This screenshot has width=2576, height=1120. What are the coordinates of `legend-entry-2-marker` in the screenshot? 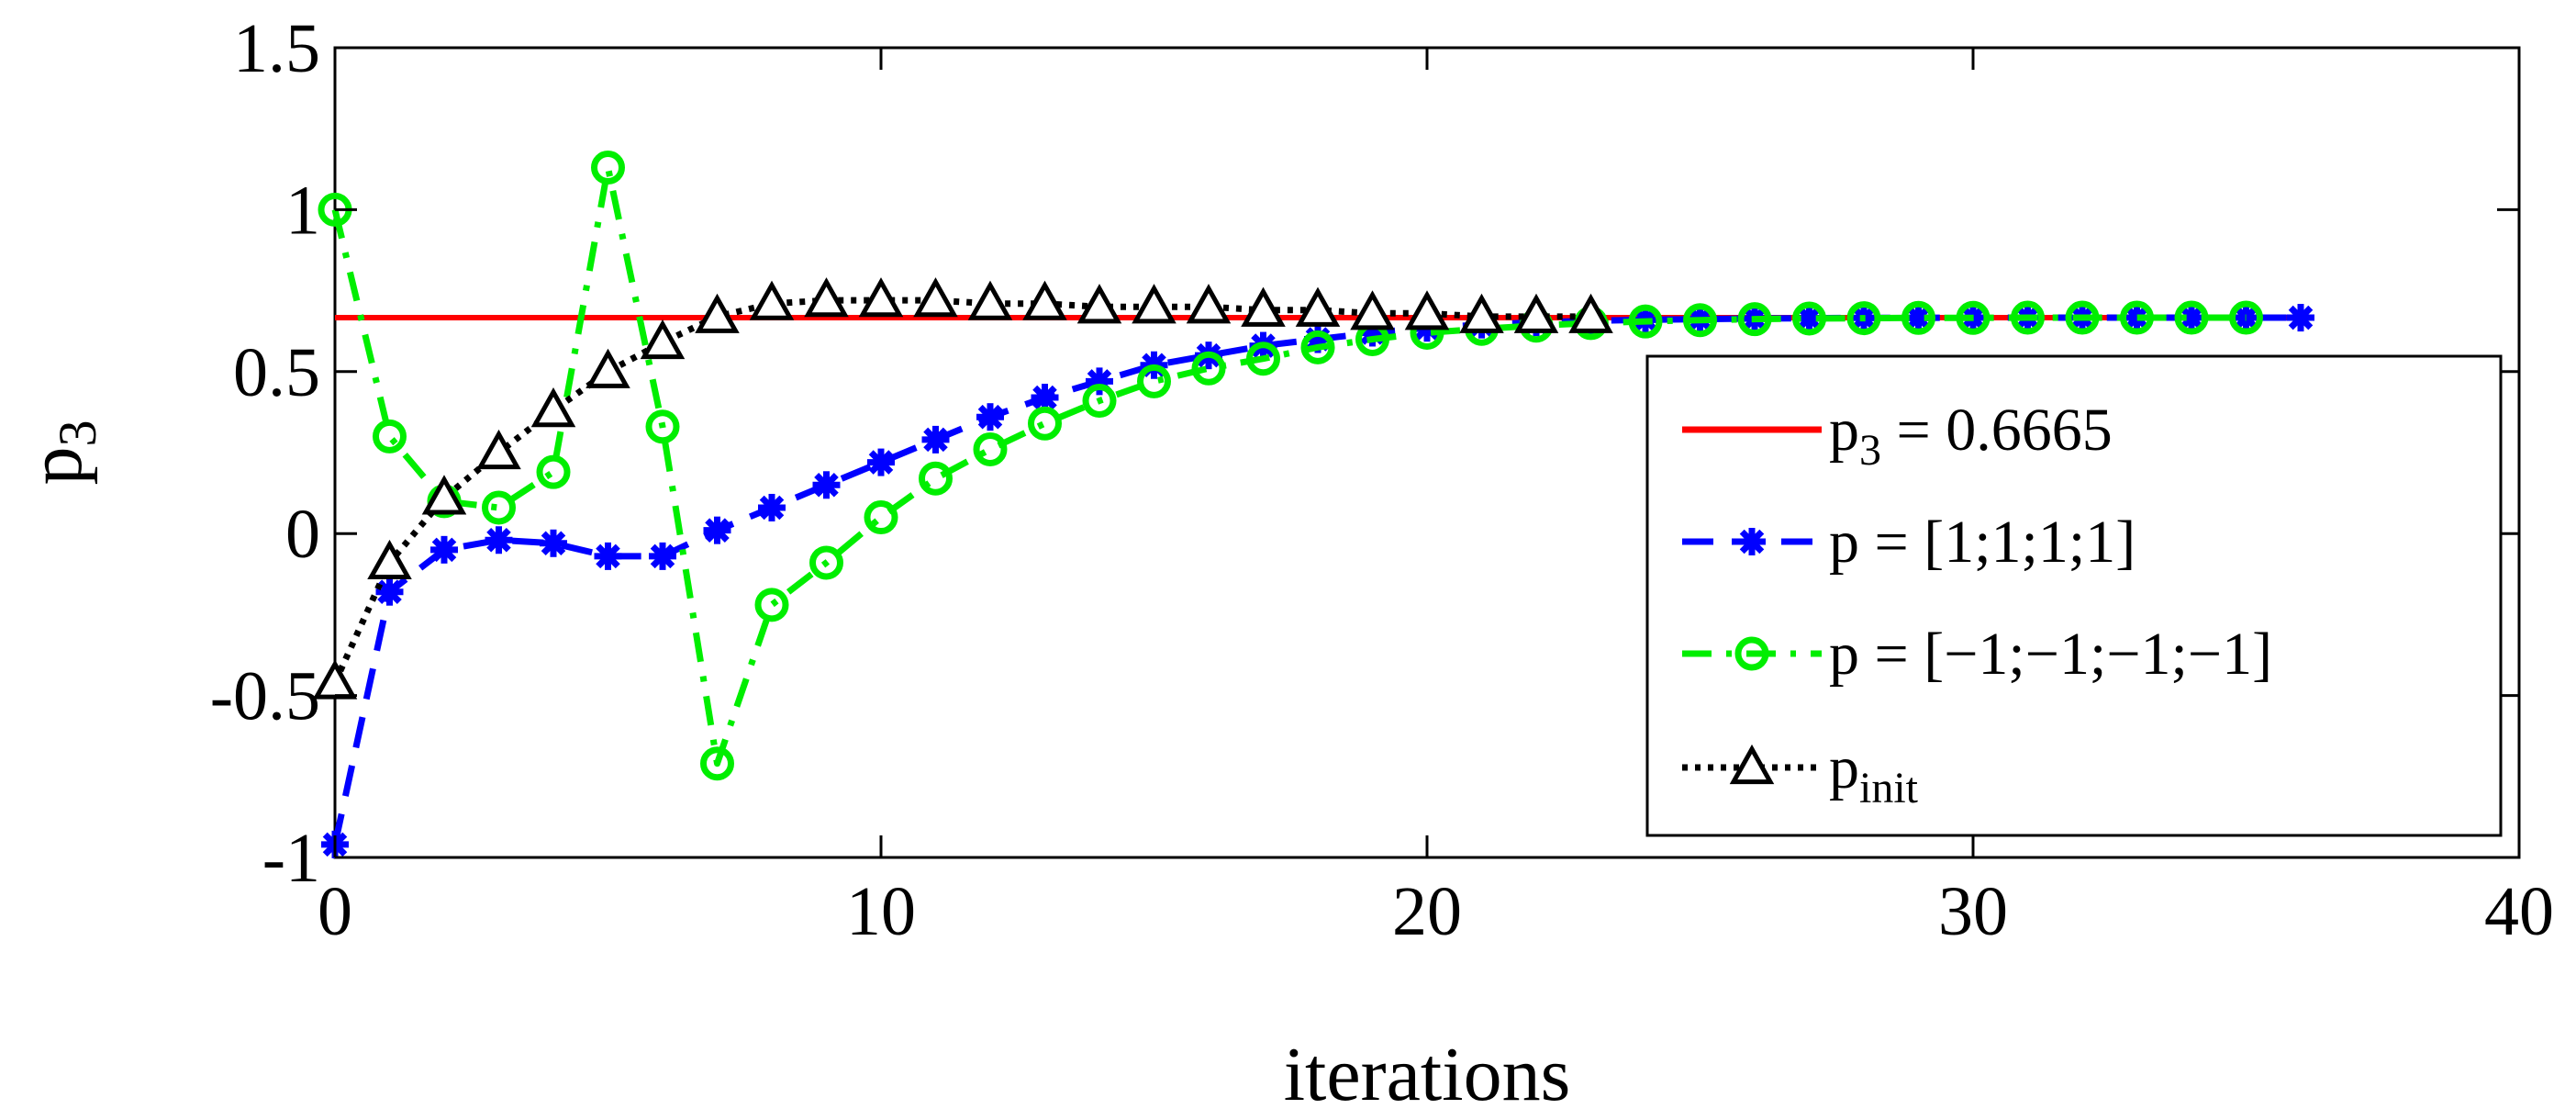 It's located at (1751, 653).